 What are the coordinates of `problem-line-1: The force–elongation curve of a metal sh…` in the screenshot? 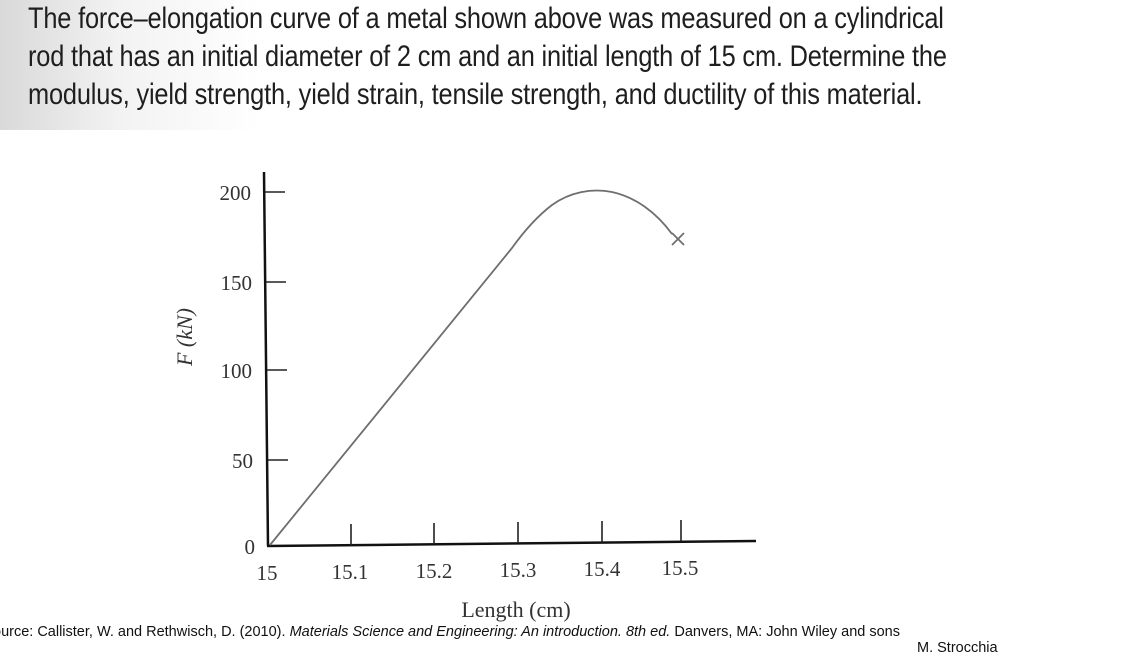 It's located at (486, 18).